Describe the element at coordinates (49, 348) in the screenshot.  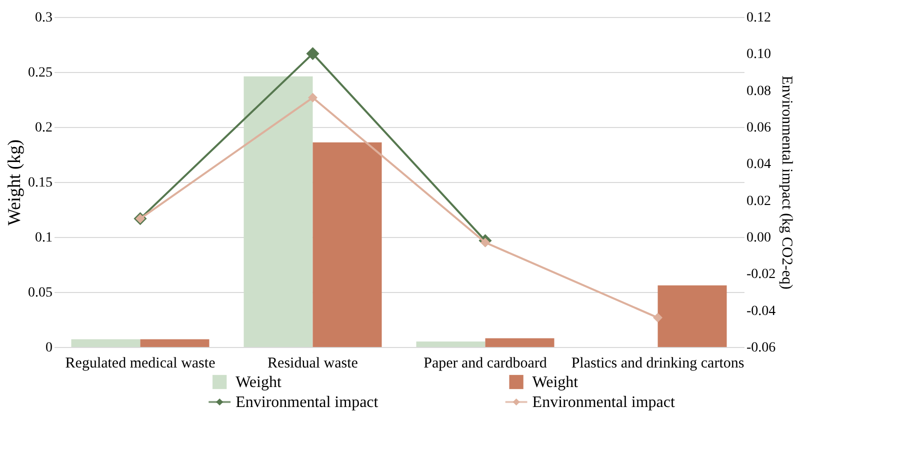
I see `y-tick-label: 0` at that location.